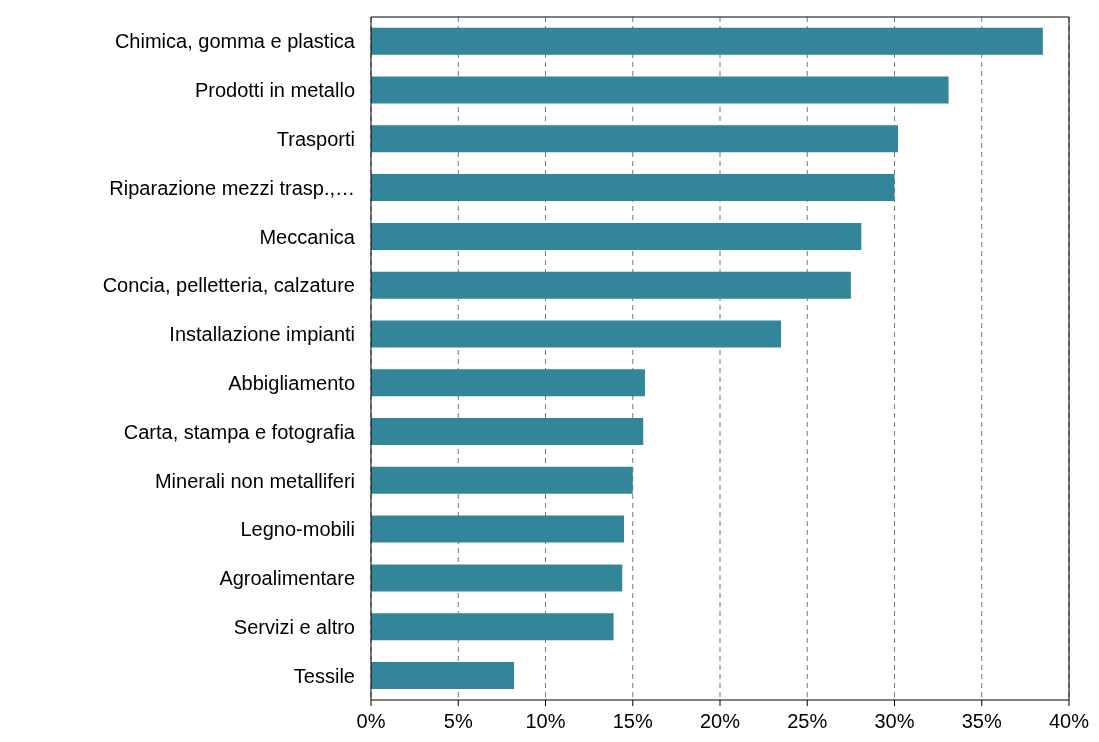  What do you see at coordinates (807, 721) in the screenshot?
I see `x-tick-label: 25%` at bounding box center [807, 721].